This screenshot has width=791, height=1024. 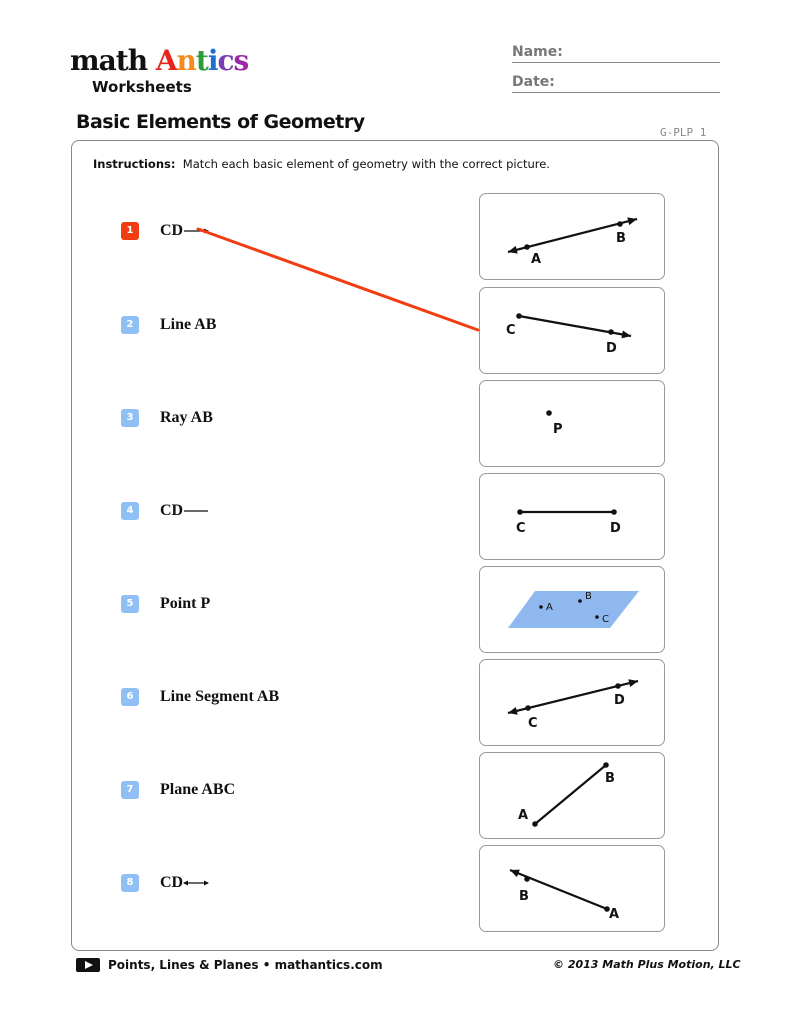 I want to click on item-label: Ray AB, so click(x=186, y=417).